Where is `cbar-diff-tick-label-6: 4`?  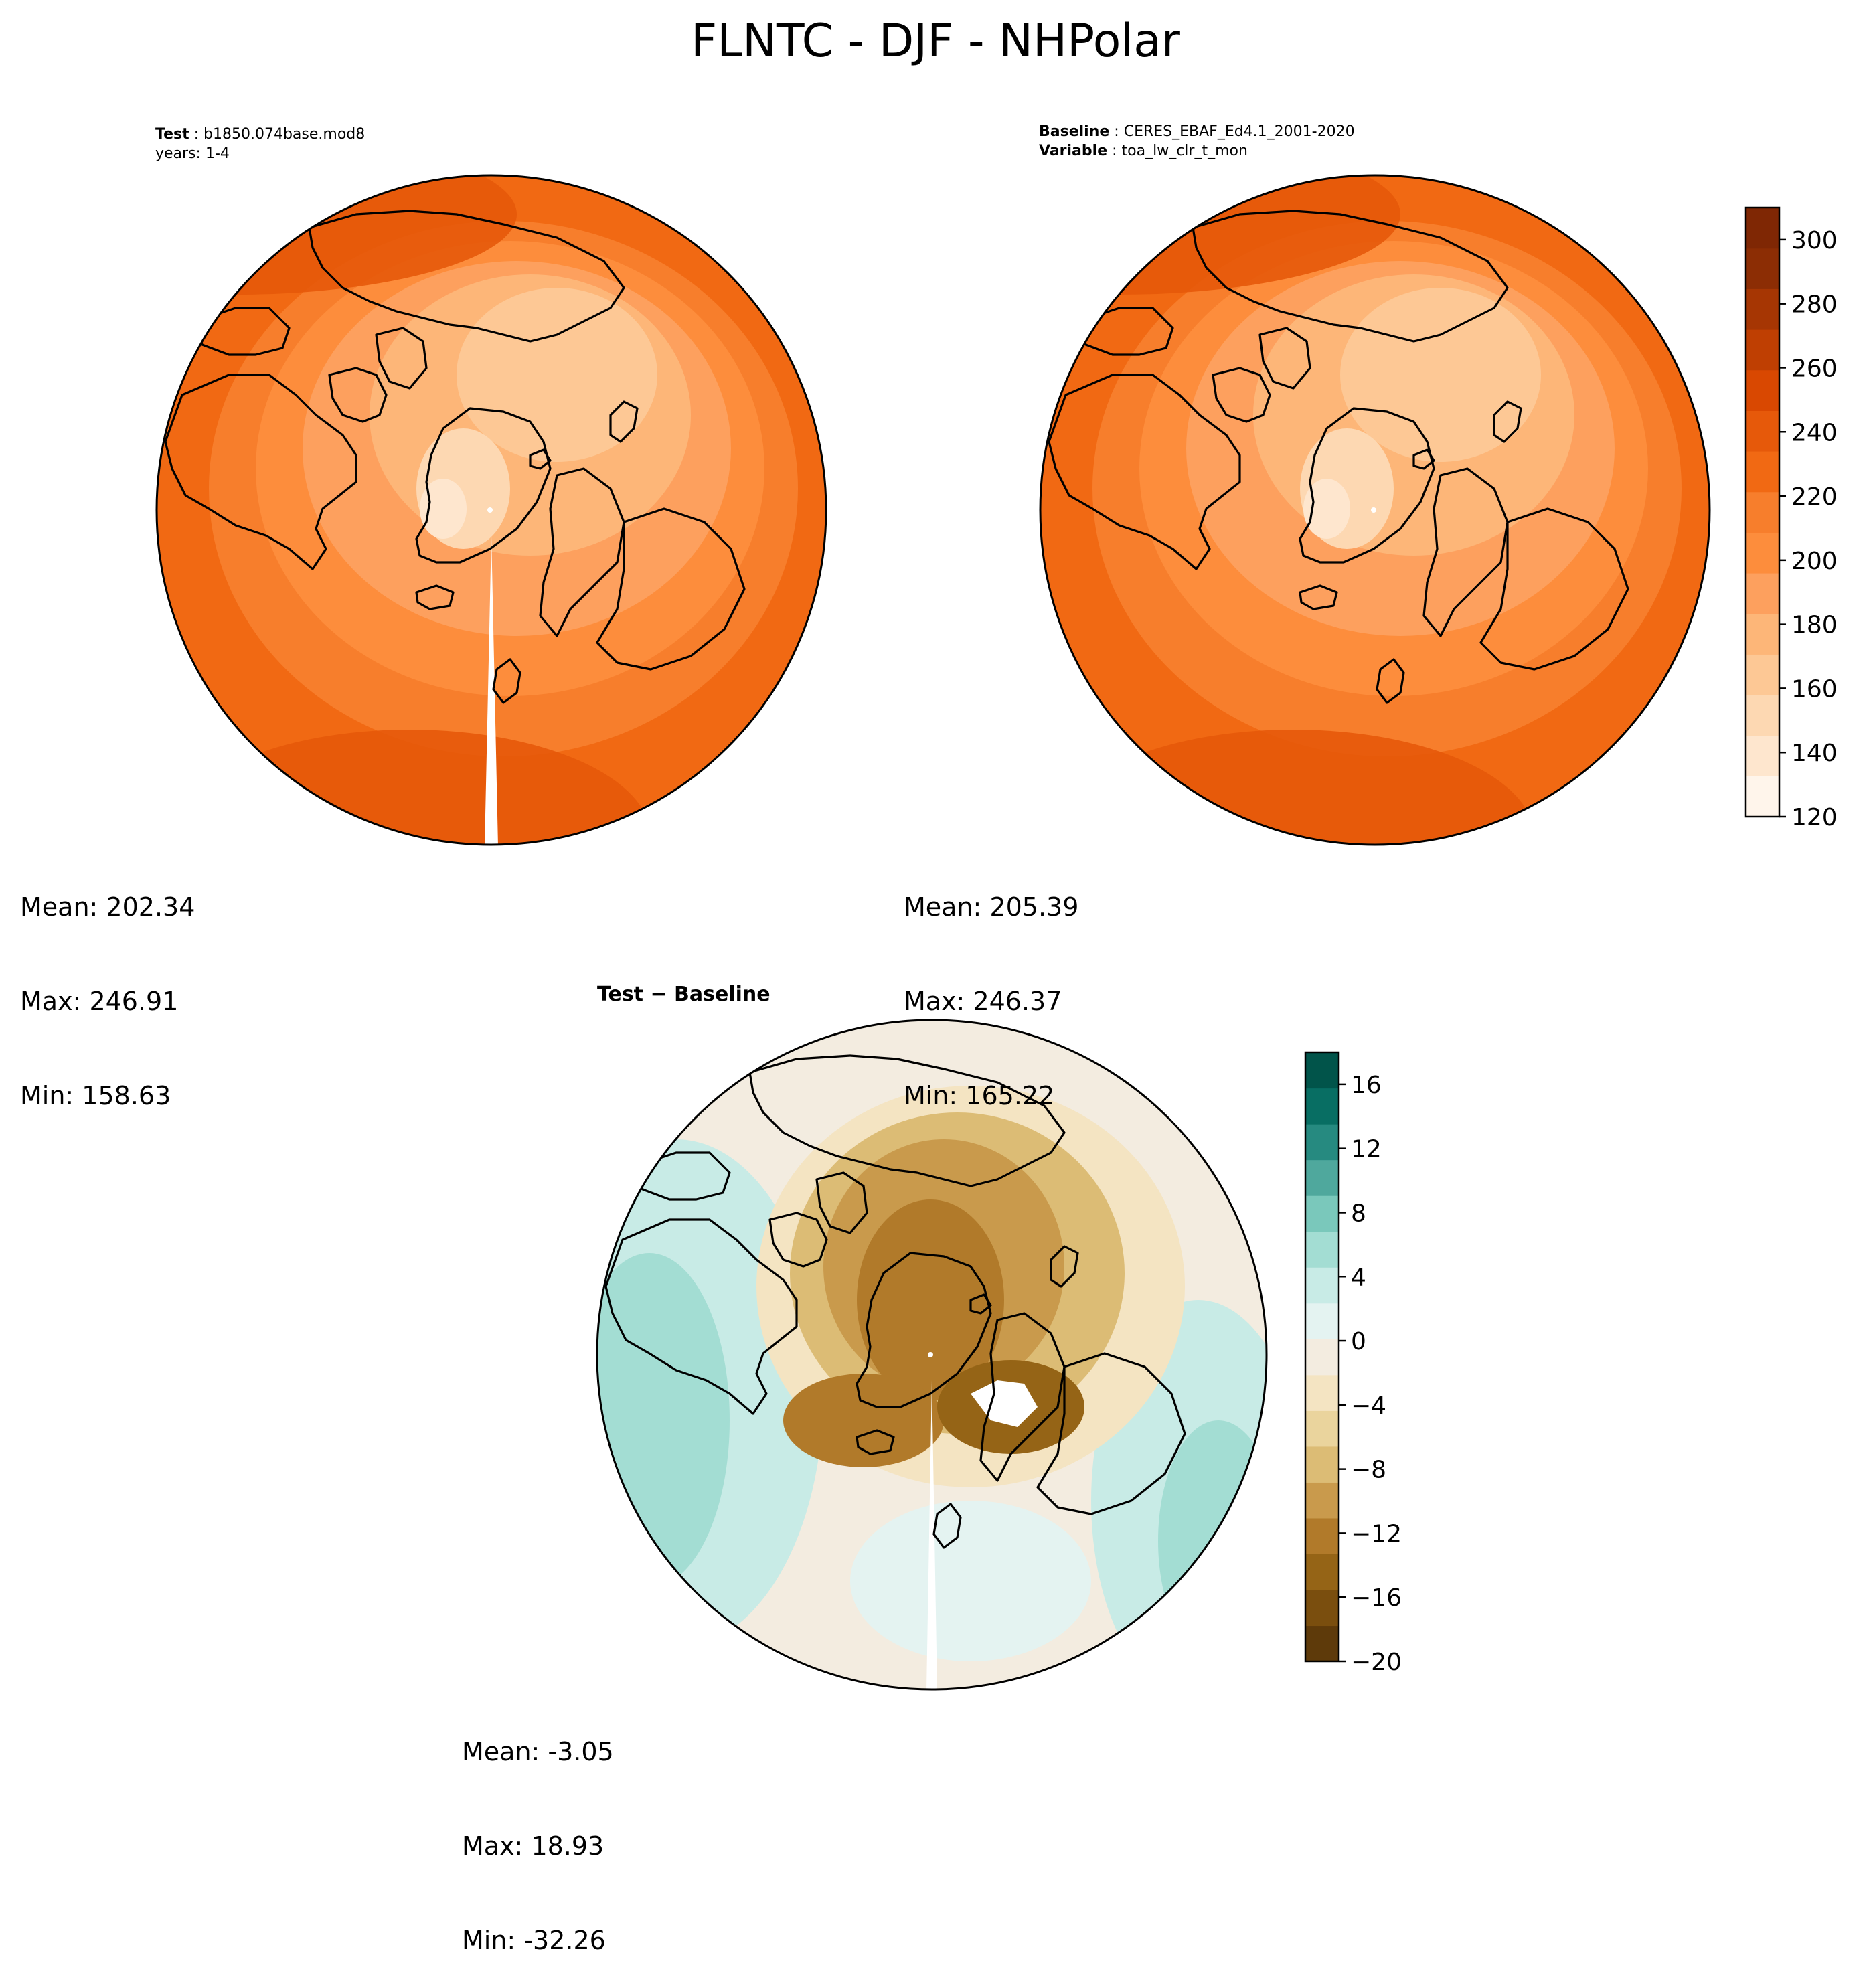 cbar-diff-tick-label-6: 4 is located at coordinates (1358, 1277).